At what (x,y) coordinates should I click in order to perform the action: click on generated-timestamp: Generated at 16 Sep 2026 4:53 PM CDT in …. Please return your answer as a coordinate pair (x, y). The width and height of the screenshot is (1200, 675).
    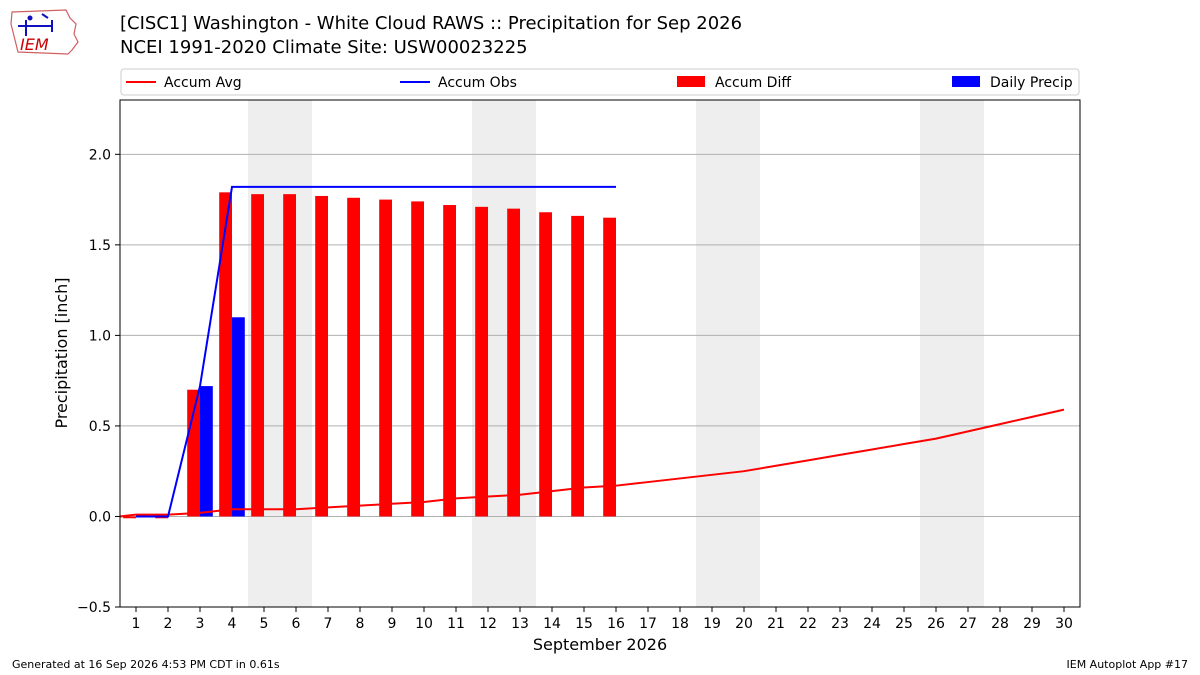
    Looking at the image, I should click on (146, 664).